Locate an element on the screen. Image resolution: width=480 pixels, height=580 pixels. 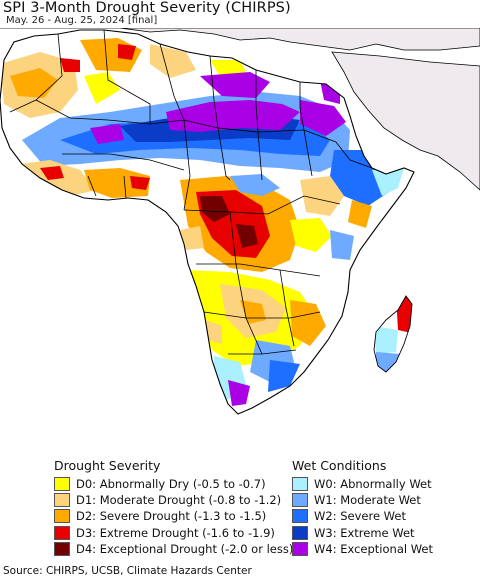
legend-label-w2: W2: Severe Wet is located at coordinates (360, 516).